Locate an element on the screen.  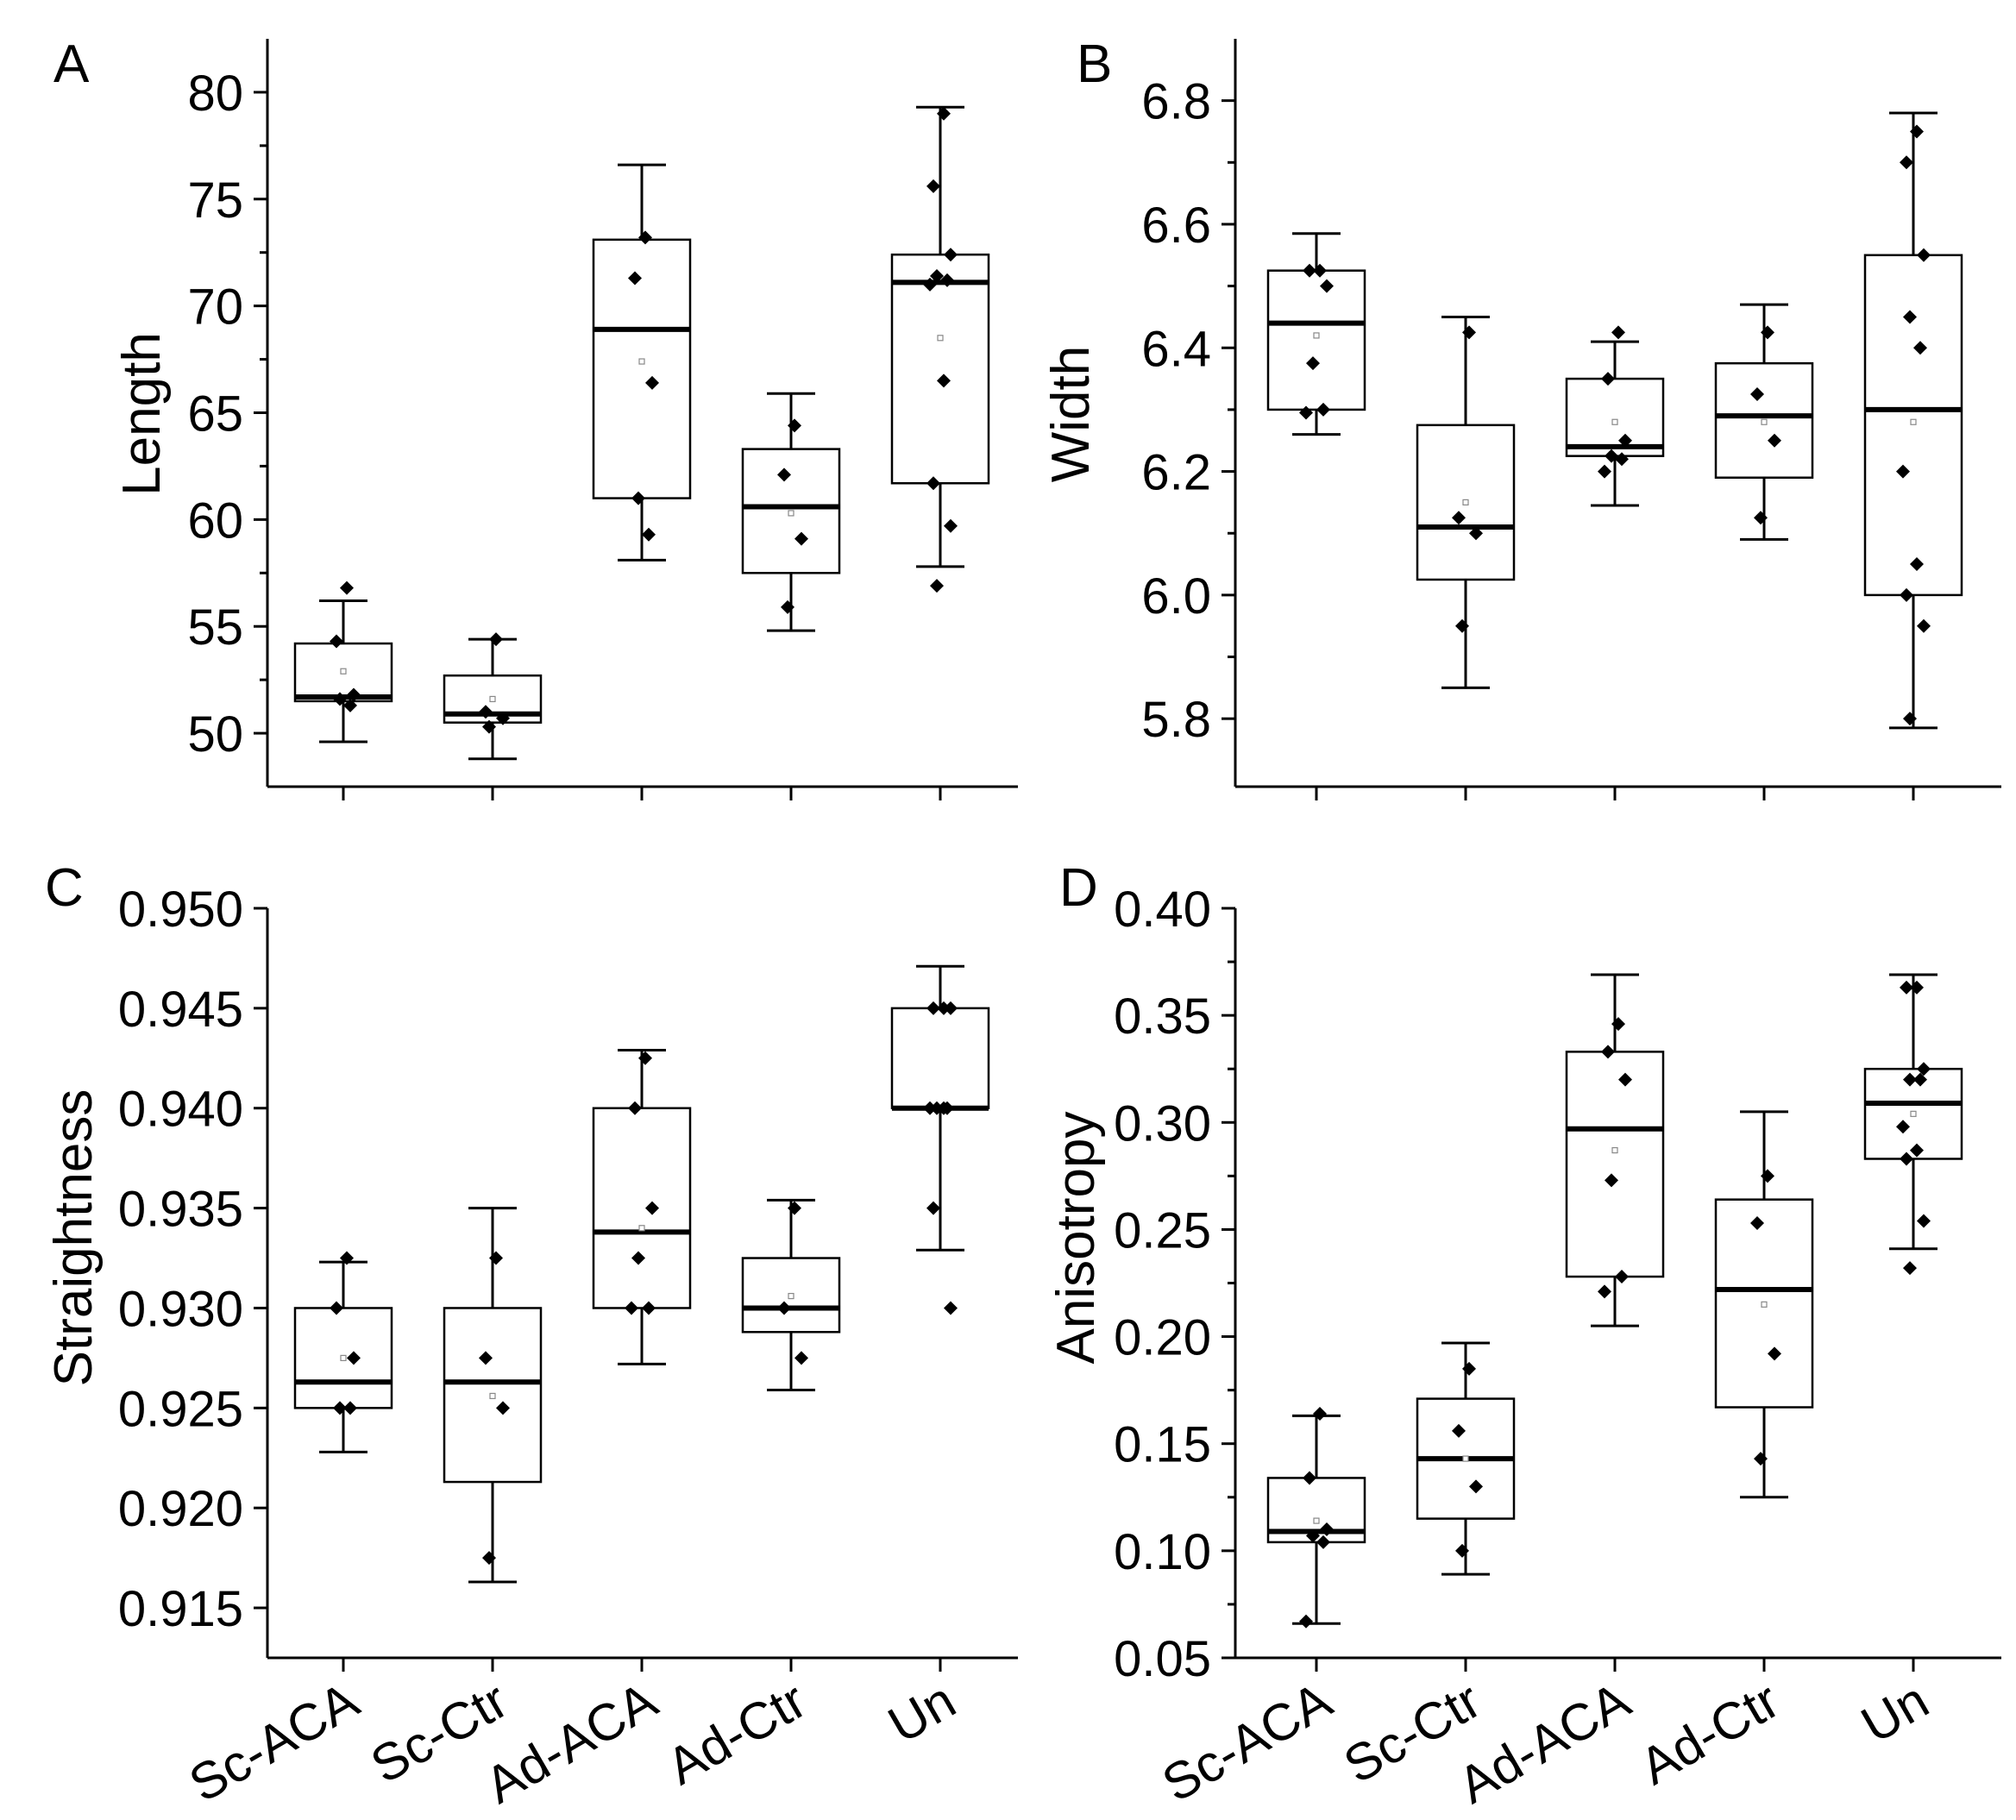
panel-a-y-tick-label: 50 is located at coordinates (215, 735).